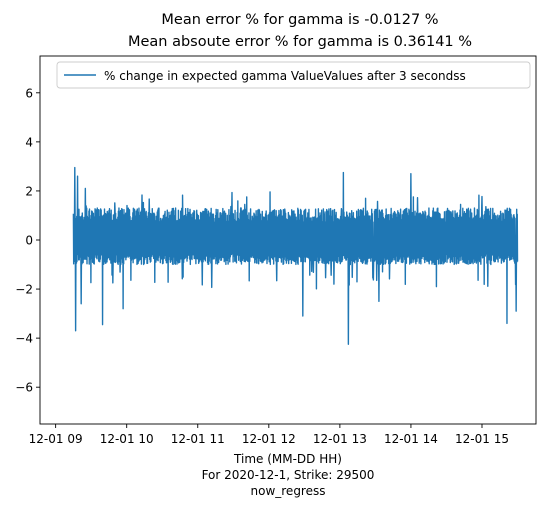 The width and height of the screenshot is (546, 508). Describe the element at coordinates (56, 439) in the screenshot. I see `x-tick-label: 12-01 09` at that location.